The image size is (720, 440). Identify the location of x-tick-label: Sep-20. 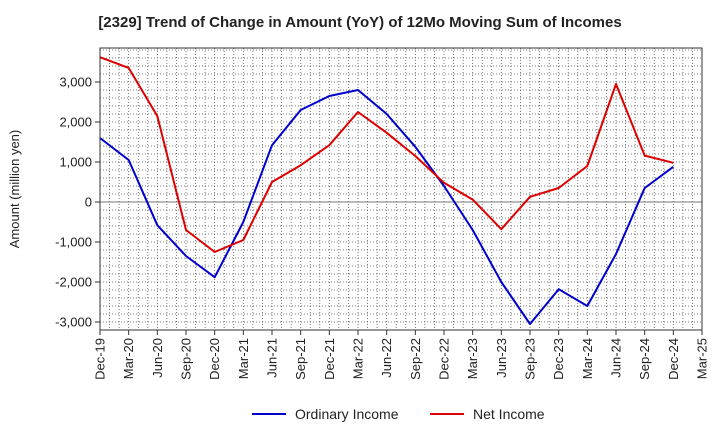
(186, 359).